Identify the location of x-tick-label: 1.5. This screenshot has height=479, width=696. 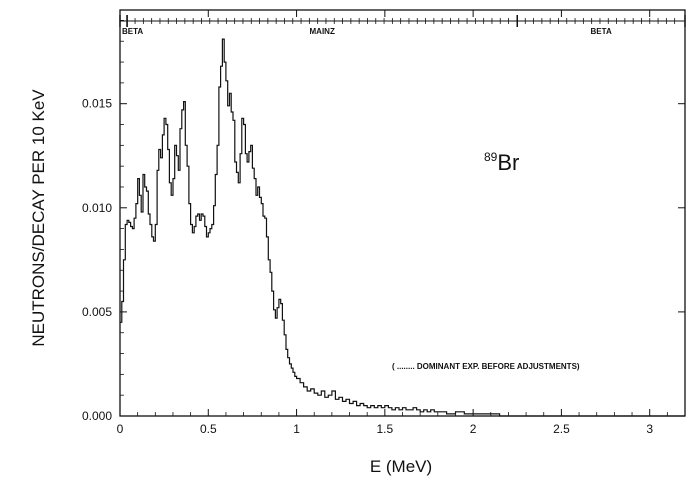
(385, 429).